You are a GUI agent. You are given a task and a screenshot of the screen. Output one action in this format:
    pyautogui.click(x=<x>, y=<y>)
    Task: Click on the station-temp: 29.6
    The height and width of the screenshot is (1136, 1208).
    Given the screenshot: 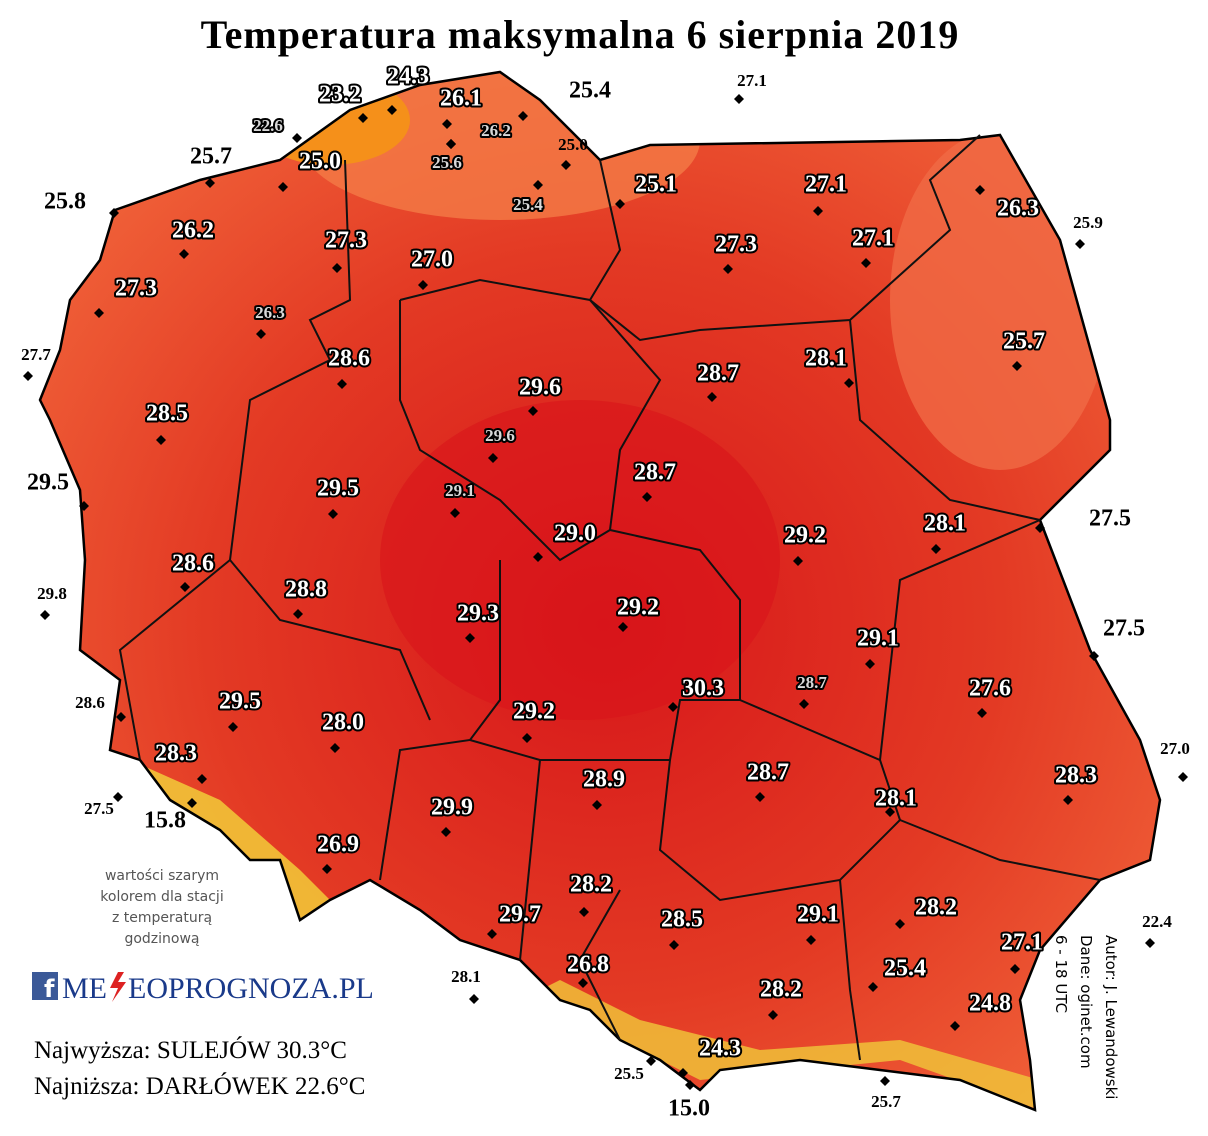 What is the action you would take?
    pyautogui.click(x=500, y=435)
    